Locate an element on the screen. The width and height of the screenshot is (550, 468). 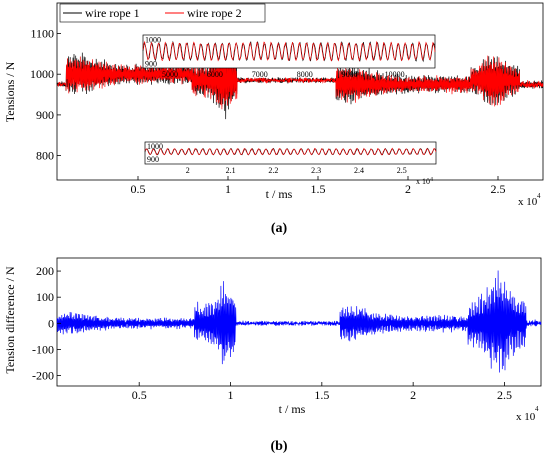
inset-x-tick-label: 9000 is located at coordinates (350, 74).